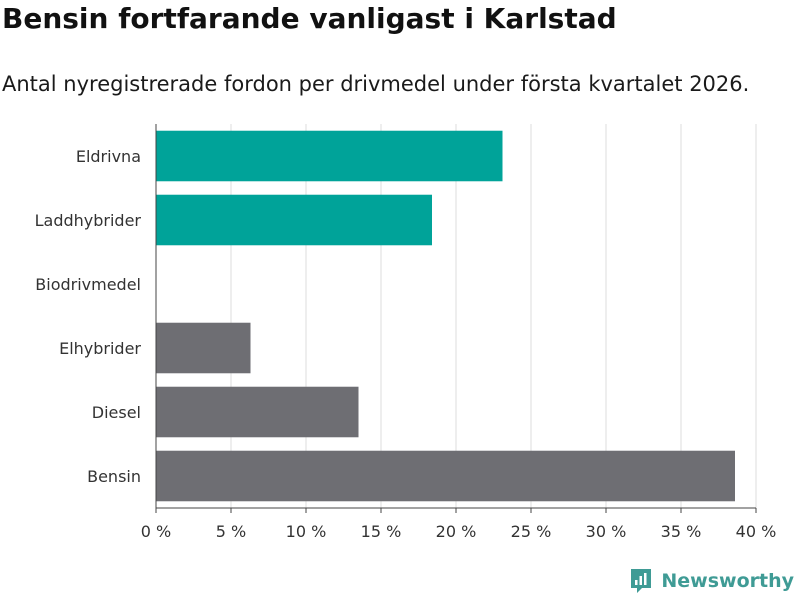  What do you see at coordinates (116, 412) in the screenshot?
I see `category-label: Diesel` at bounding box center [116, 412].